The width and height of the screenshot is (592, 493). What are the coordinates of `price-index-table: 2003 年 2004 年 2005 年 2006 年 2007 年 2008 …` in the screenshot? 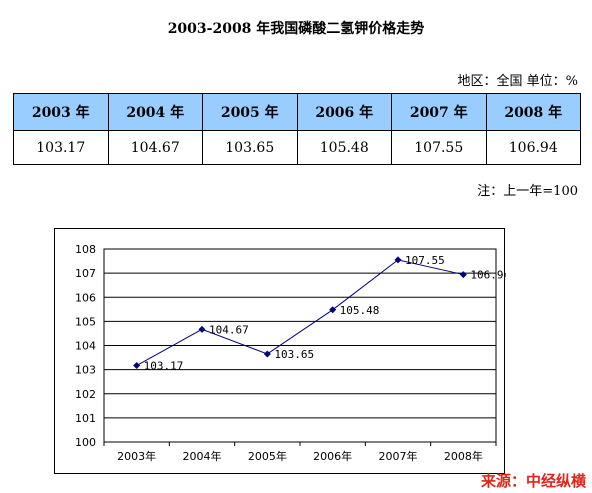 It's located at (297, 129).